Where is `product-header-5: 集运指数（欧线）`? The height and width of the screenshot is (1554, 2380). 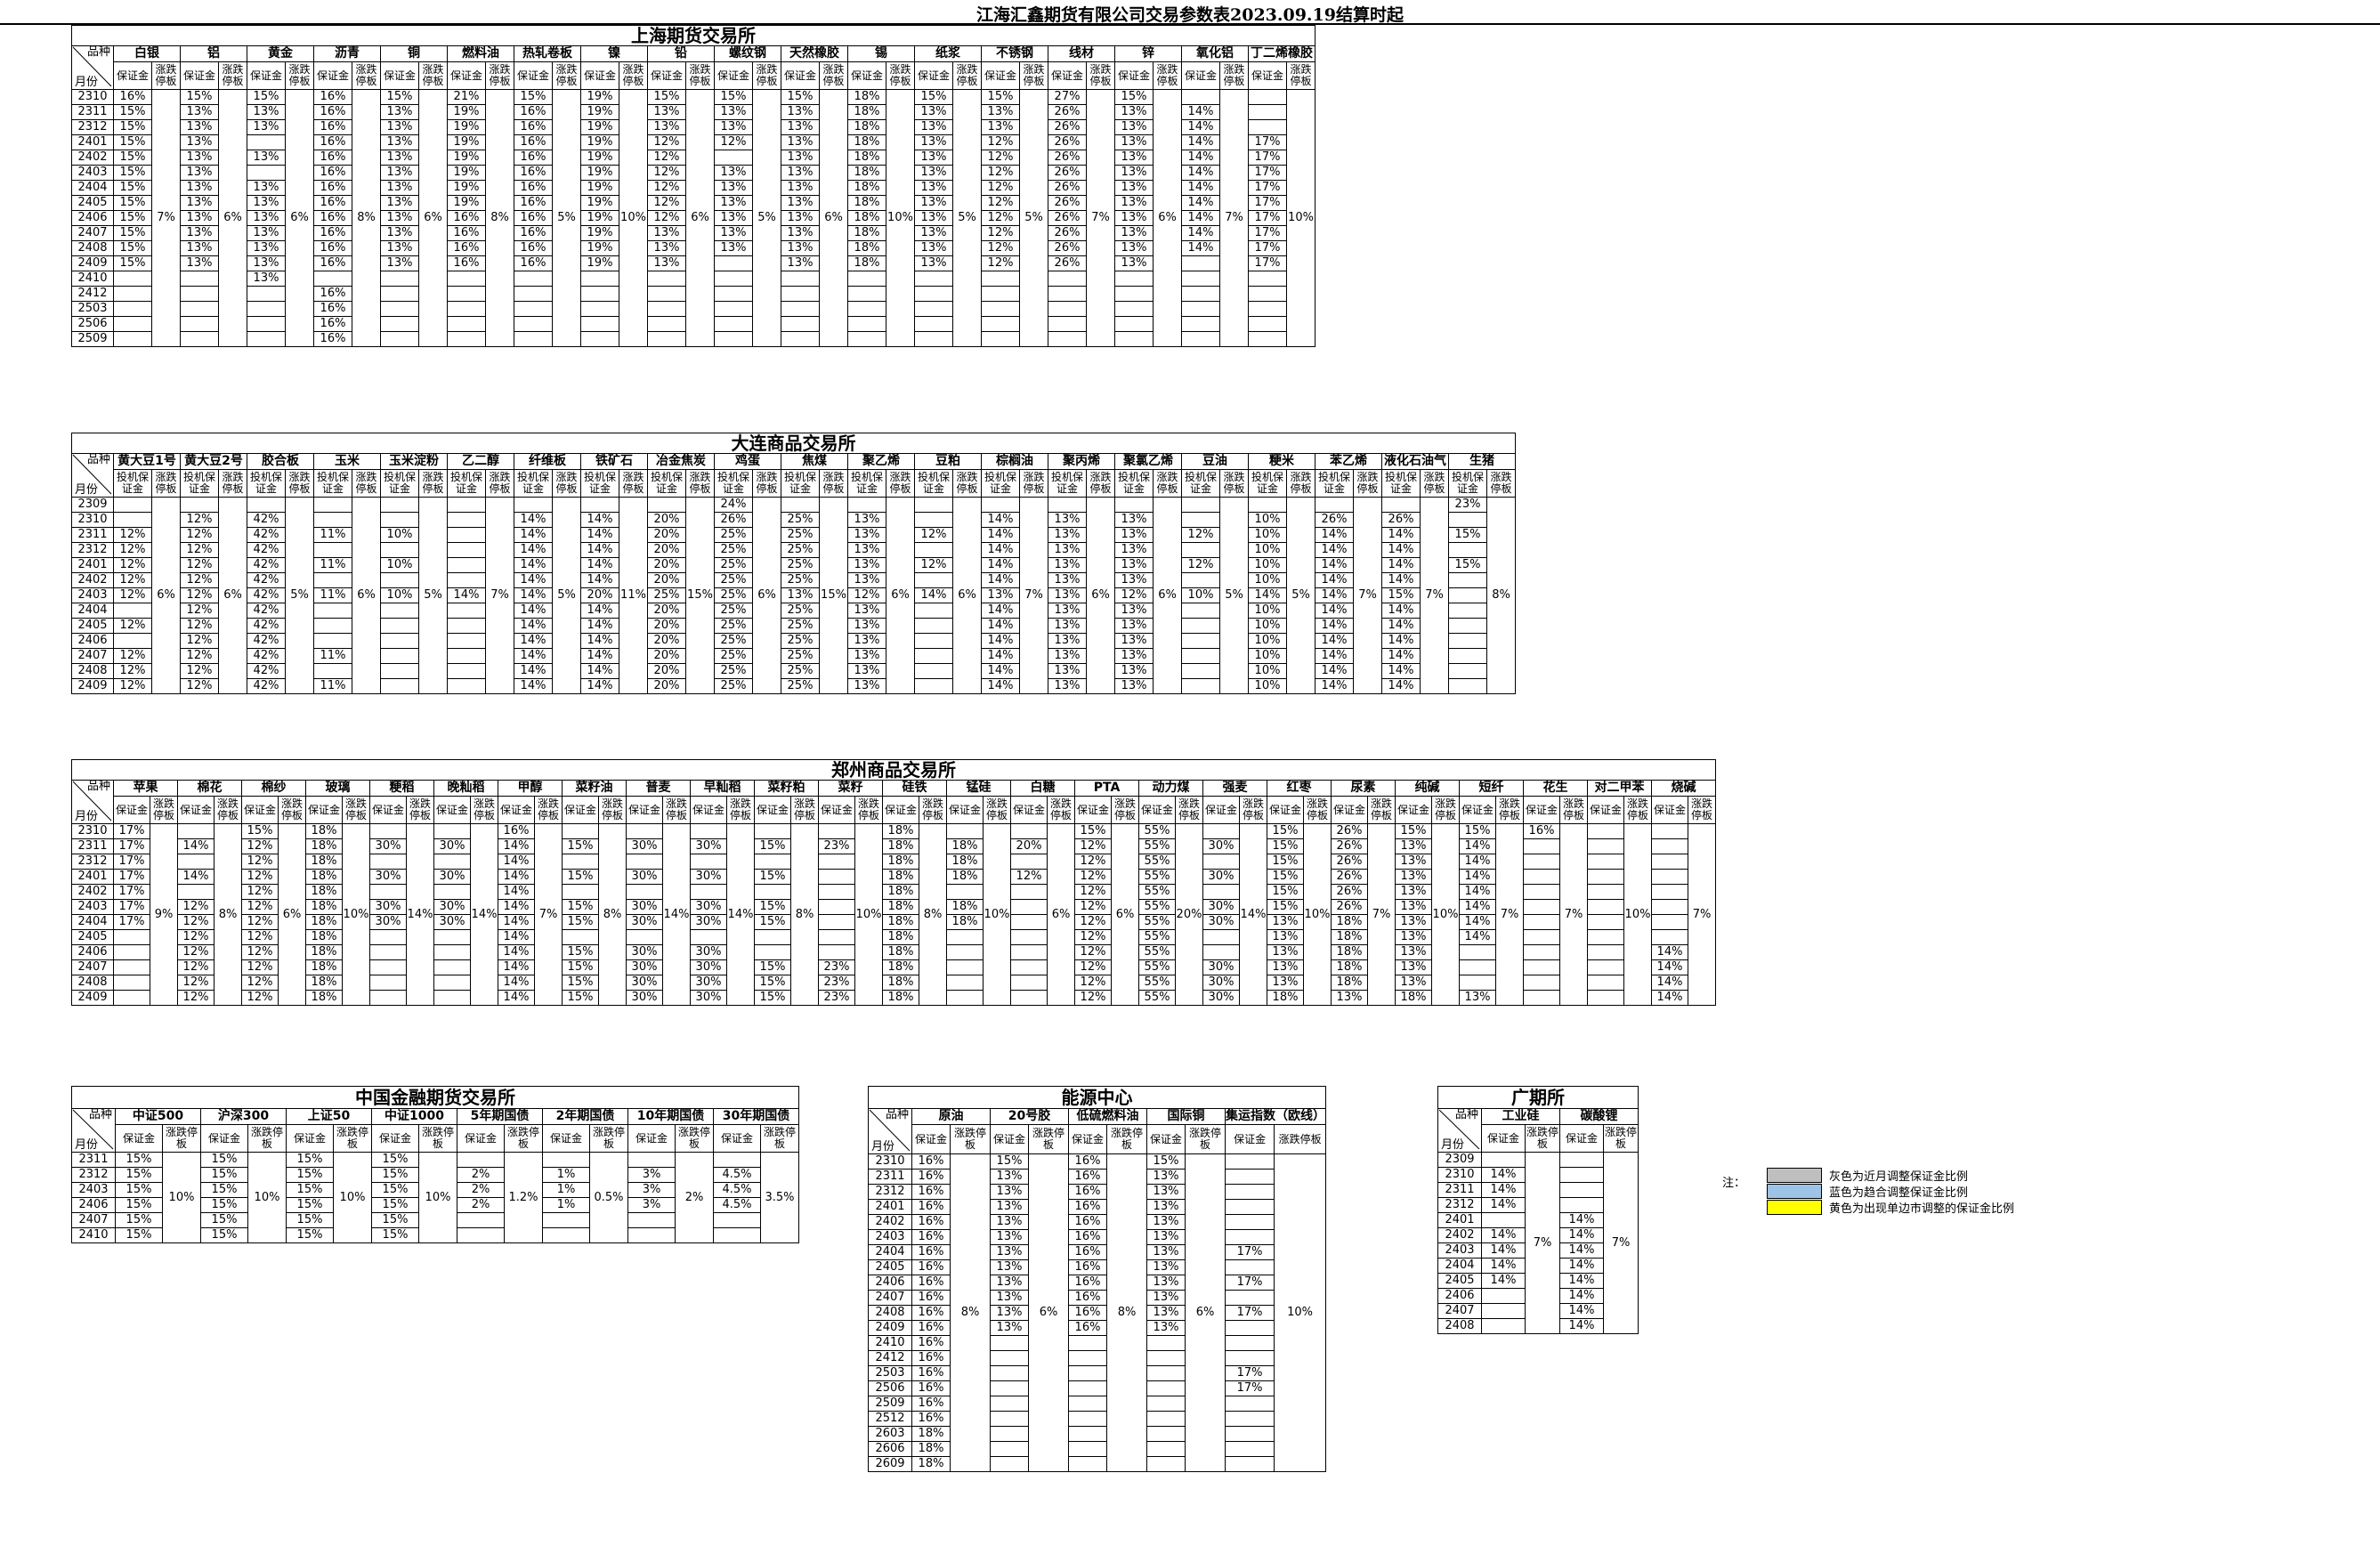 product-header-5: 集运指数（欧线） is located at coordinates (1275, 1116).